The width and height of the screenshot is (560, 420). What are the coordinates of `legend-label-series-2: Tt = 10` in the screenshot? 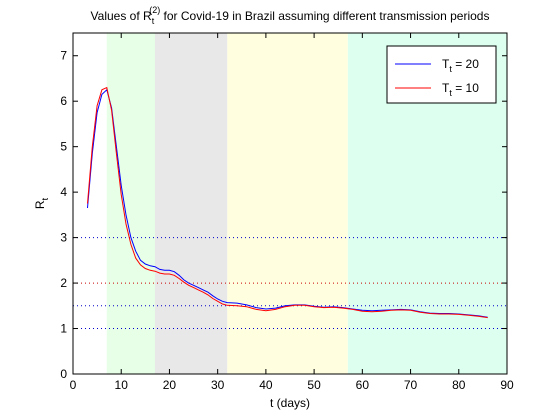 It's located at (460, 89).